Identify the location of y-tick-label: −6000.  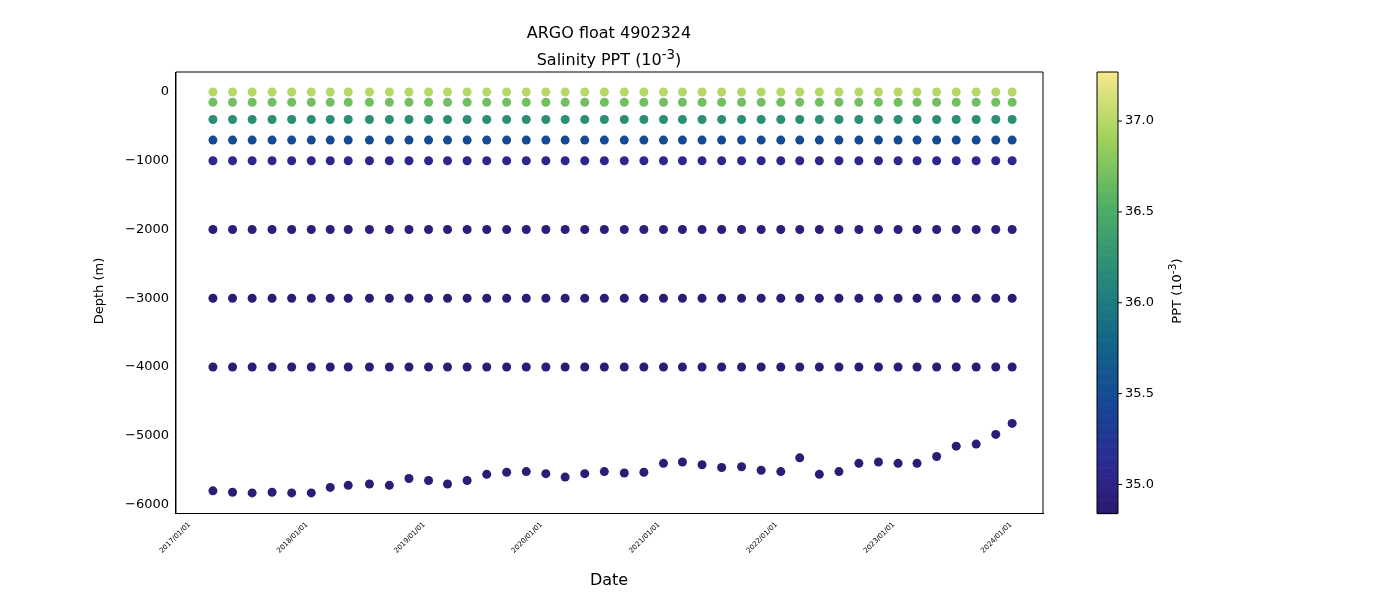
(146, 503).